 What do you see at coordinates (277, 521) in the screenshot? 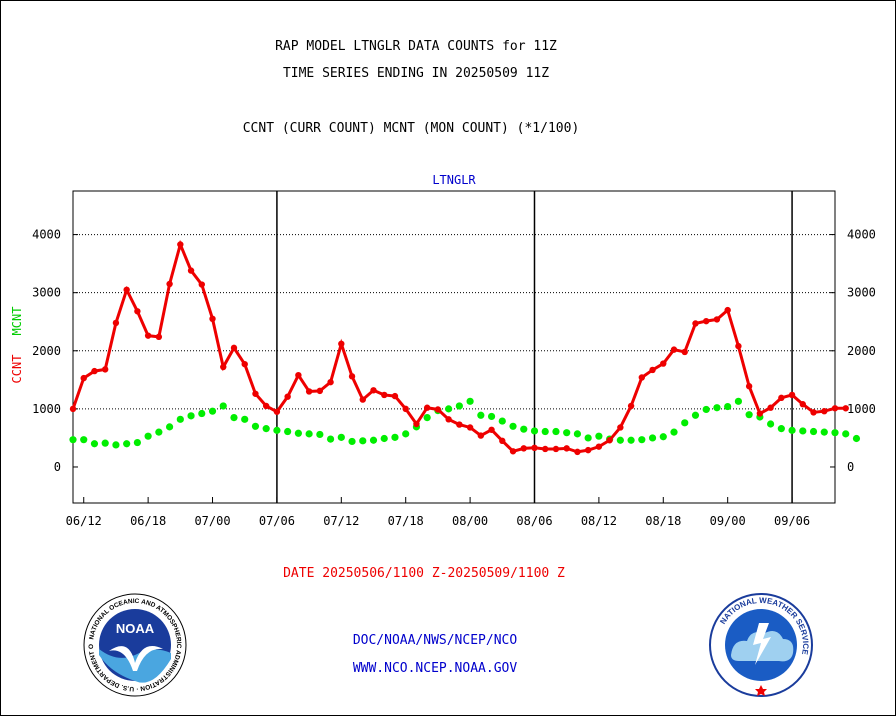
I see `x-tick-label: 07/06` at bounding box center [277, 521].